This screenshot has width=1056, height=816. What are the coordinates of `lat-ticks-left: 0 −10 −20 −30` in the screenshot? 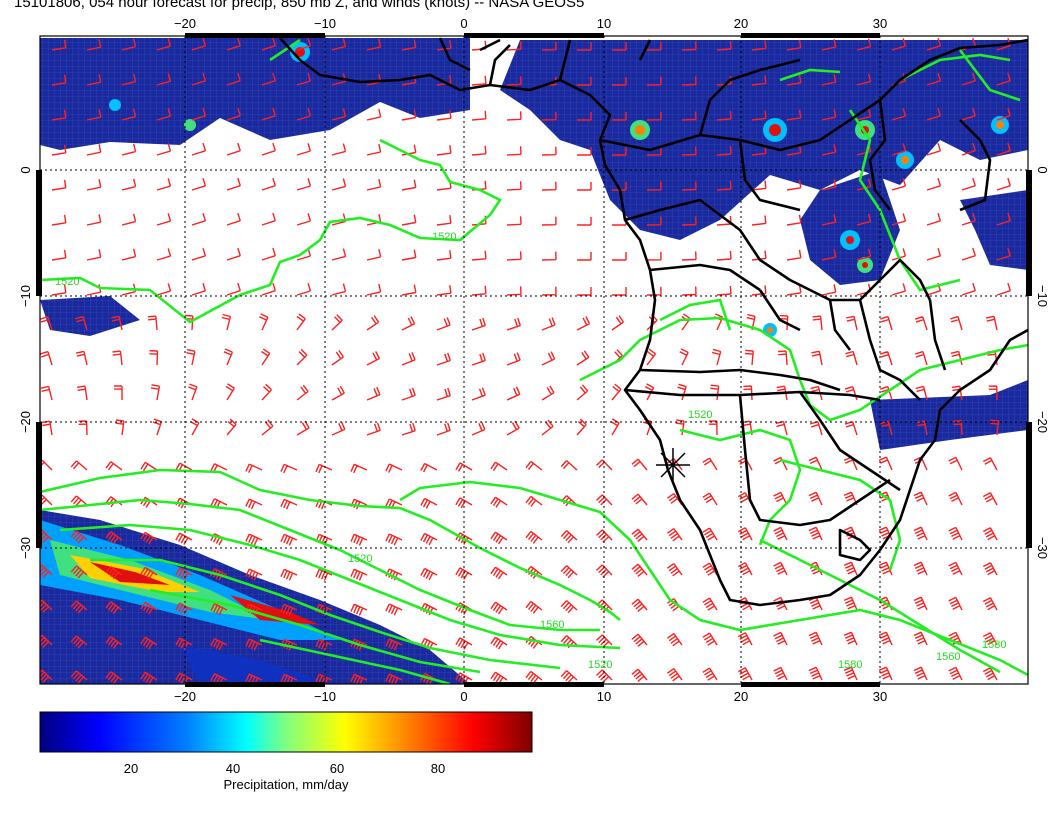 It's located at (25, 362).